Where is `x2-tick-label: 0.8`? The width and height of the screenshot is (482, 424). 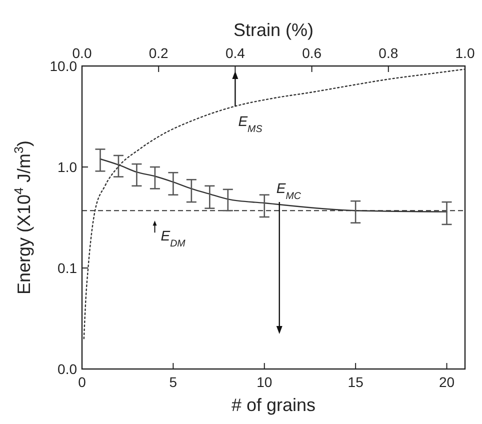 x2-tick-label: 0.8 is located at coordinates (388, 53).